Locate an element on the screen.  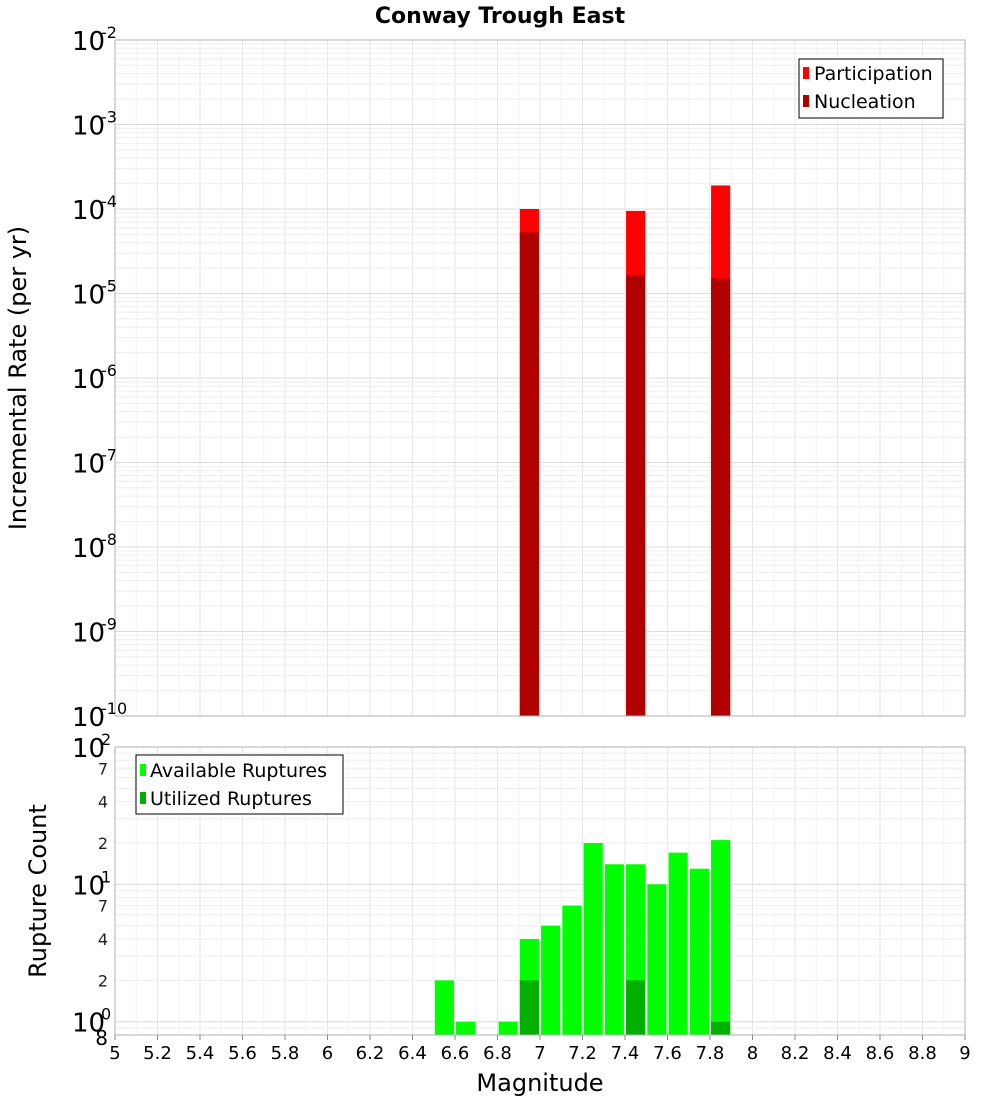
top-legend: Participation Nucleation is located at coordinates (871, 88).